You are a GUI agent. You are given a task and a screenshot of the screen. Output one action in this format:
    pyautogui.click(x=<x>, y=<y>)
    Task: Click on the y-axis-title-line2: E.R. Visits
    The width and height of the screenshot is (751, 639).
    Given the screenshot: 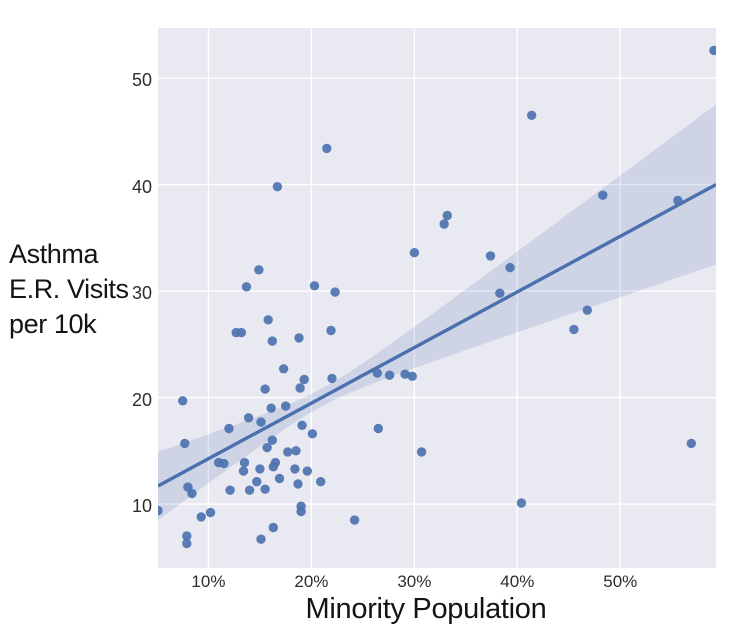 What is the action you would take?
    pyautogui.click(x=69, y=289)
    